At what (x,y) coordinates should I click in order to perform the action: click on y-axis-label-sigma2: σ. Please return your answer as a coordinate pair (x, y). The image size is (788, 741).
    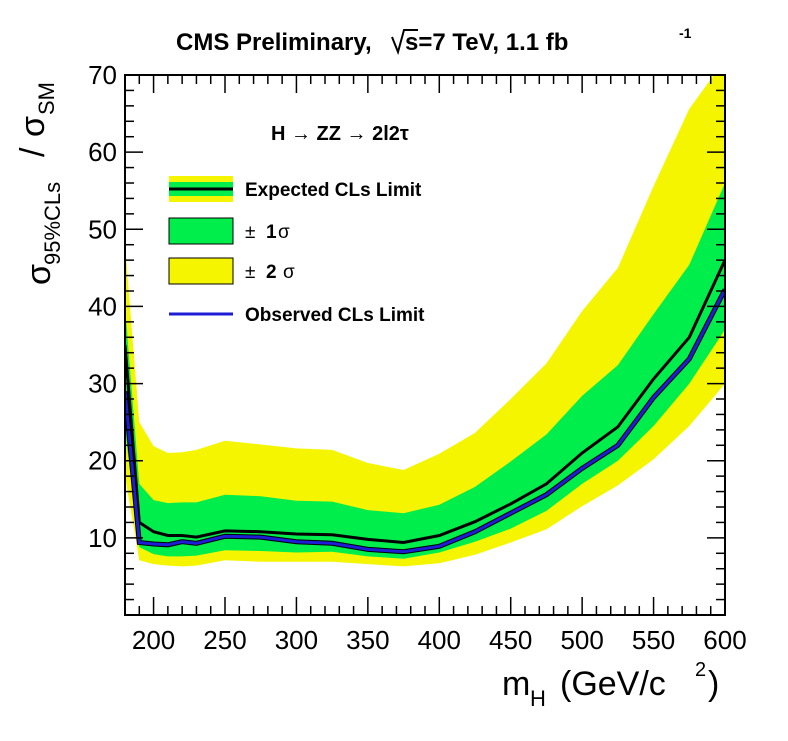
    Looking at the image, I should click on (33, 126).